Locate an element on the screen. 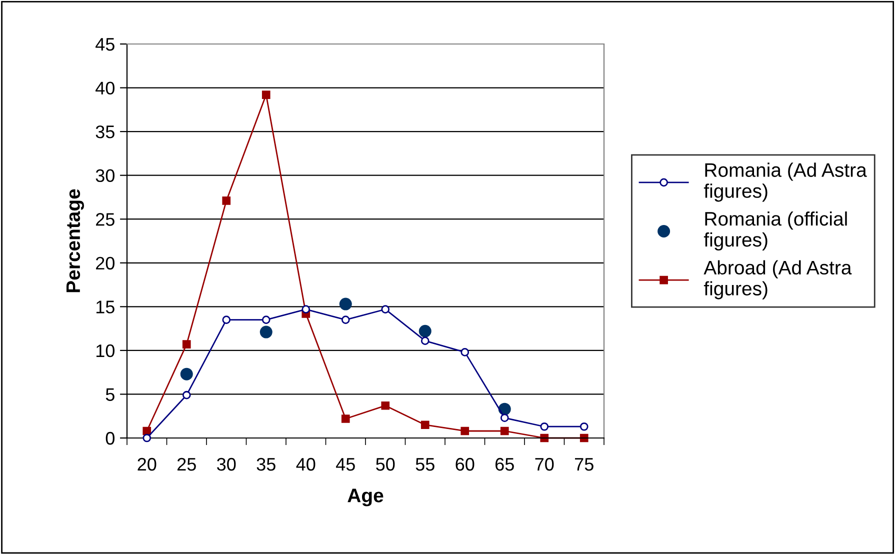 The image size is (896, 554). x-tick-label: 55 is located at coordinates (425, 464).